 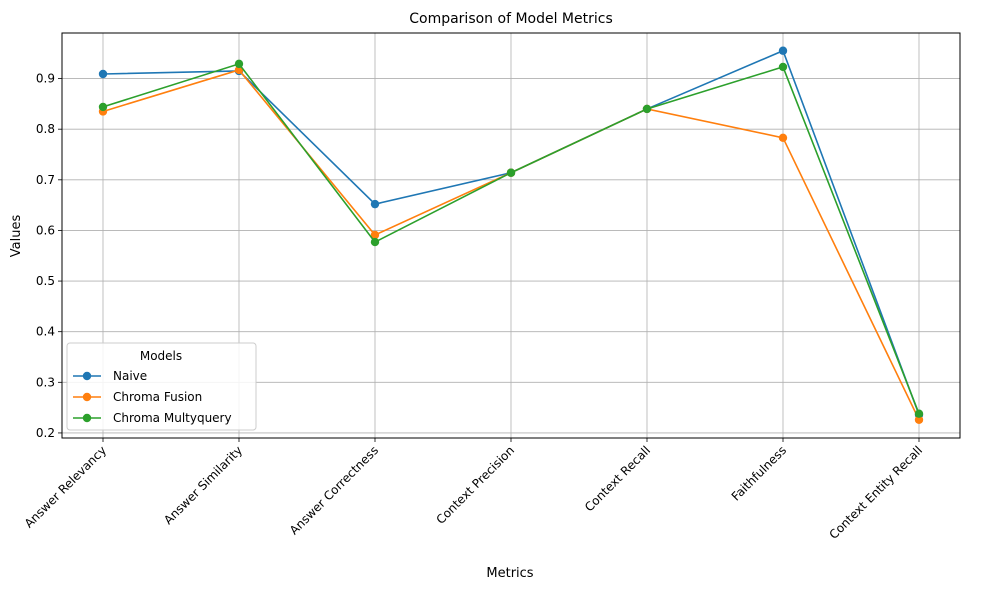 I want to click on legend-label: Naive, so click(x=130, y=376).